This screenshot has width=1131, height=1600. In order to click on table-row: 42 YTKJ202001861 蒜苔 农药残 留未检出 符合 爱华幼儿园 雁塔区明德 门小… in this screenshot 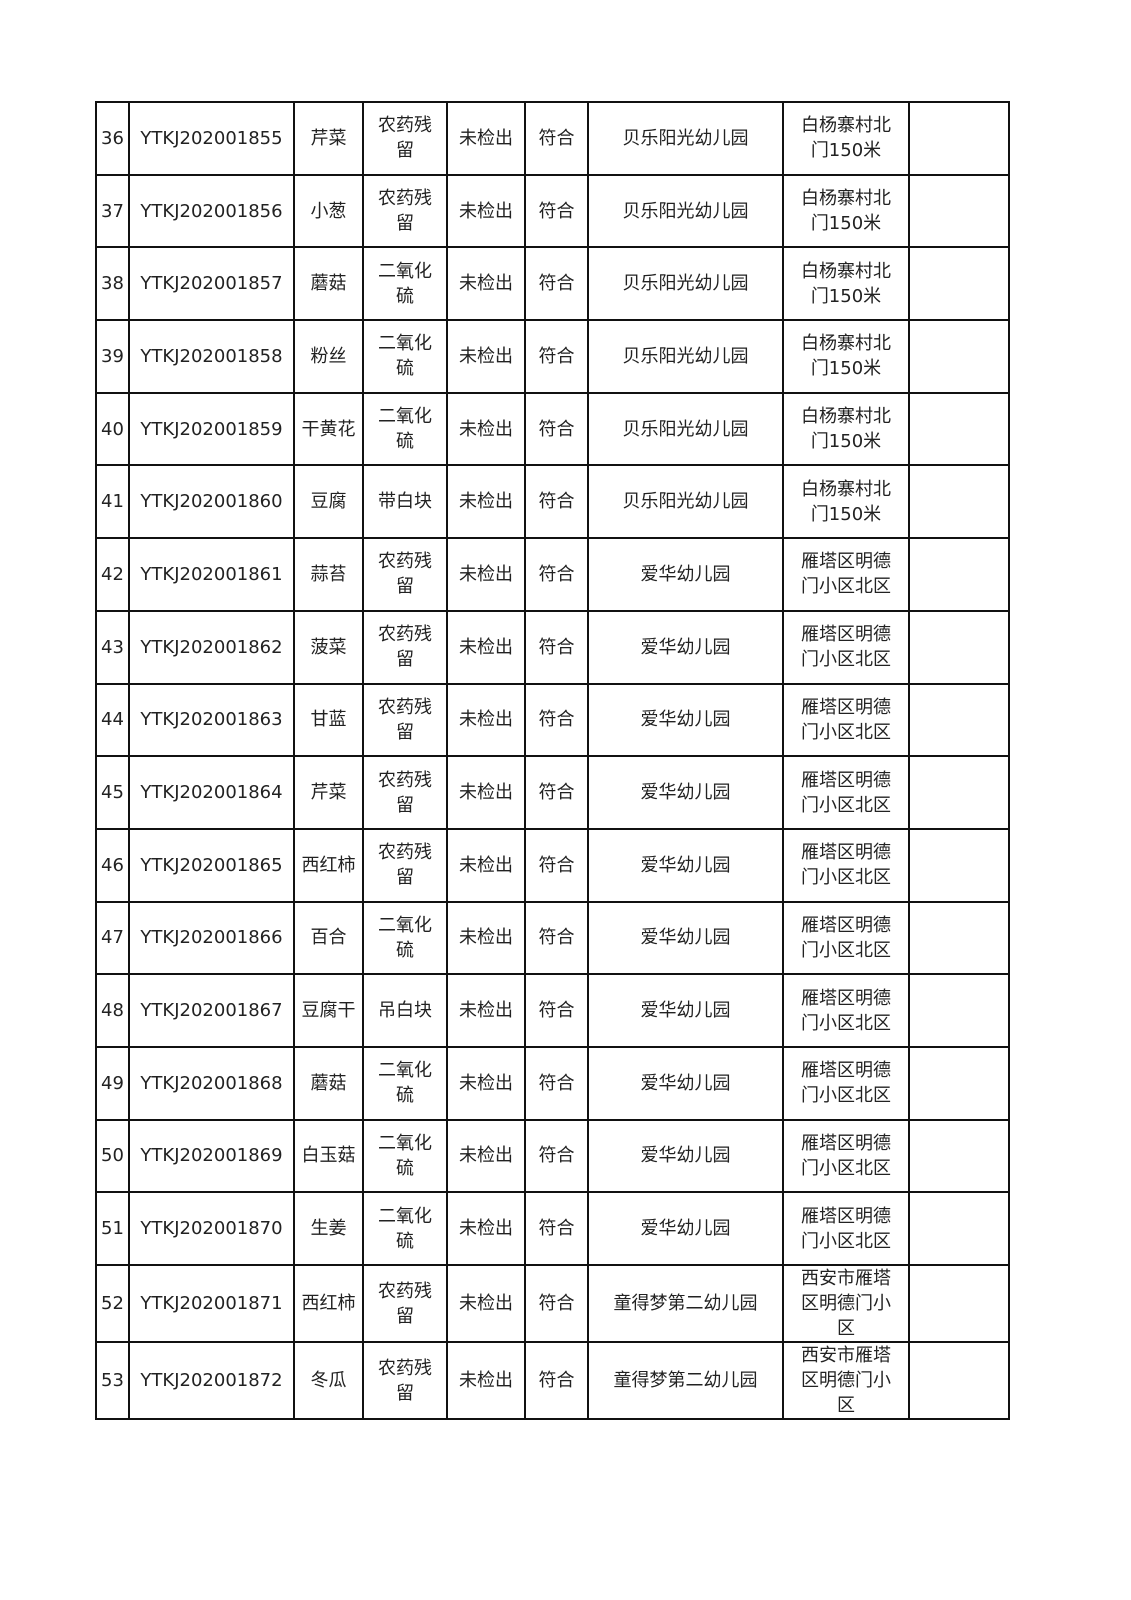, I will do `click(552, 574)`.